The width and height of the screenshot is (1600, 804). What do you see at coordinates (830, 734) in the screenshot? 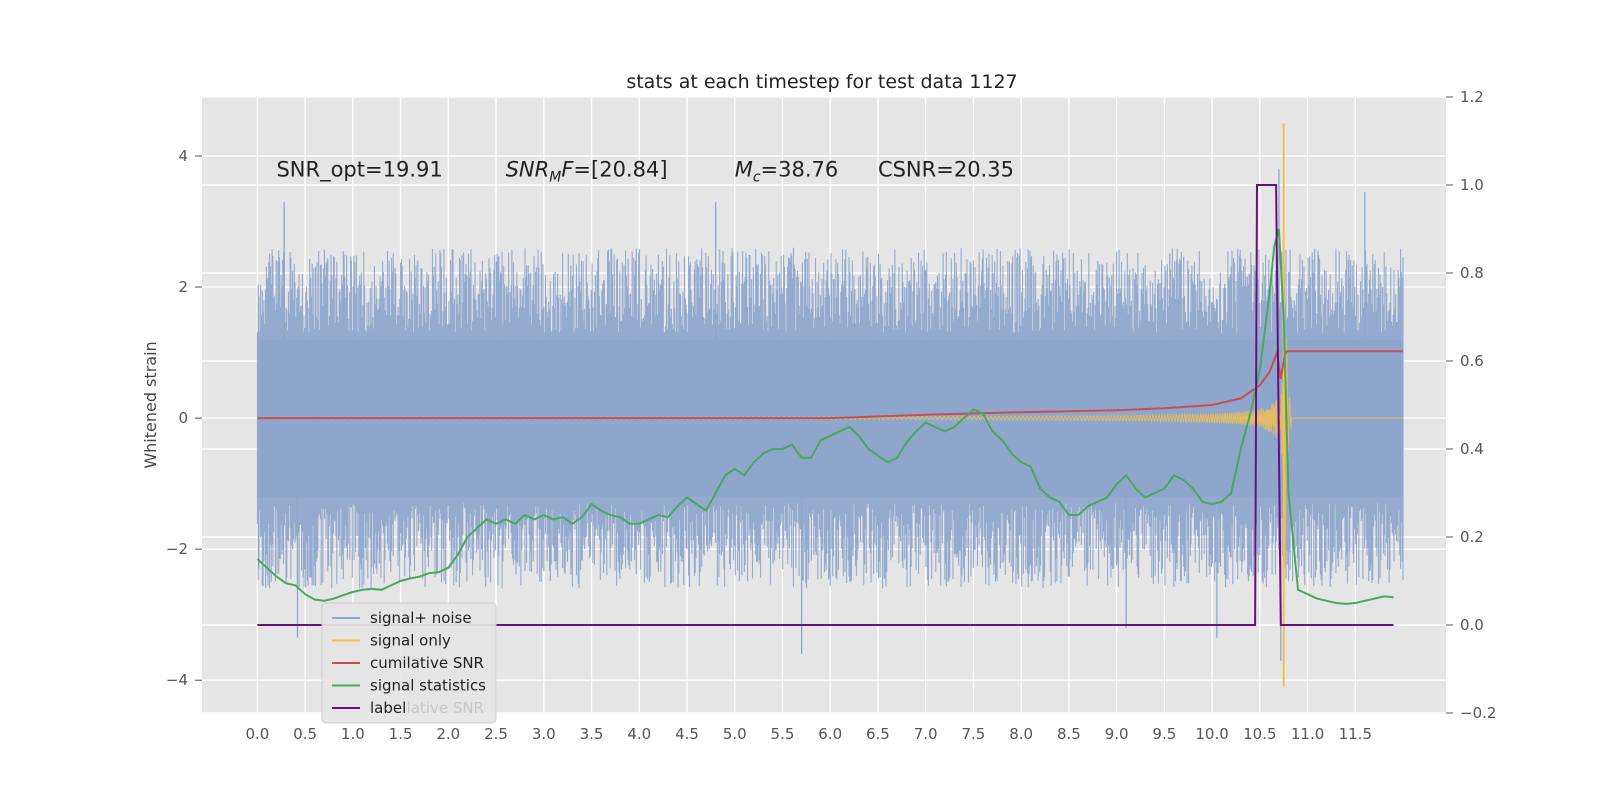
I see `x-tick-label: 6.0` at bounding box center [830, 734].